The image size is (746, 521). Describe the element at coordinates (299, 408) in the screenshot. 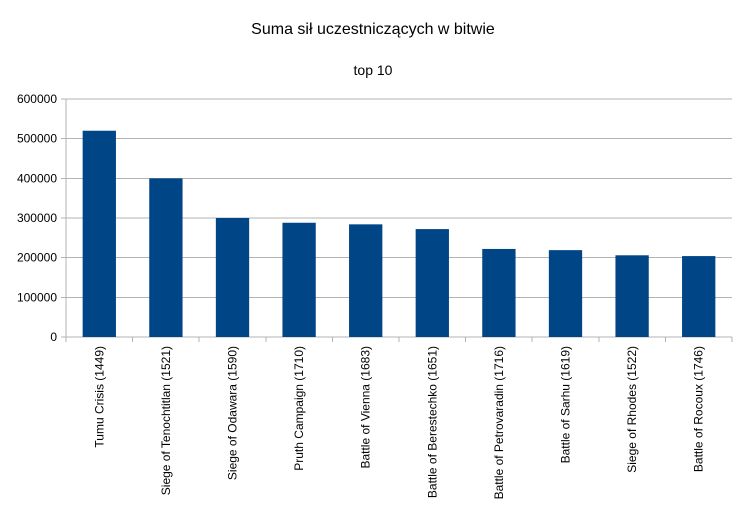

I see `x-category-label: Pruth Campaign (1710)` at that location.